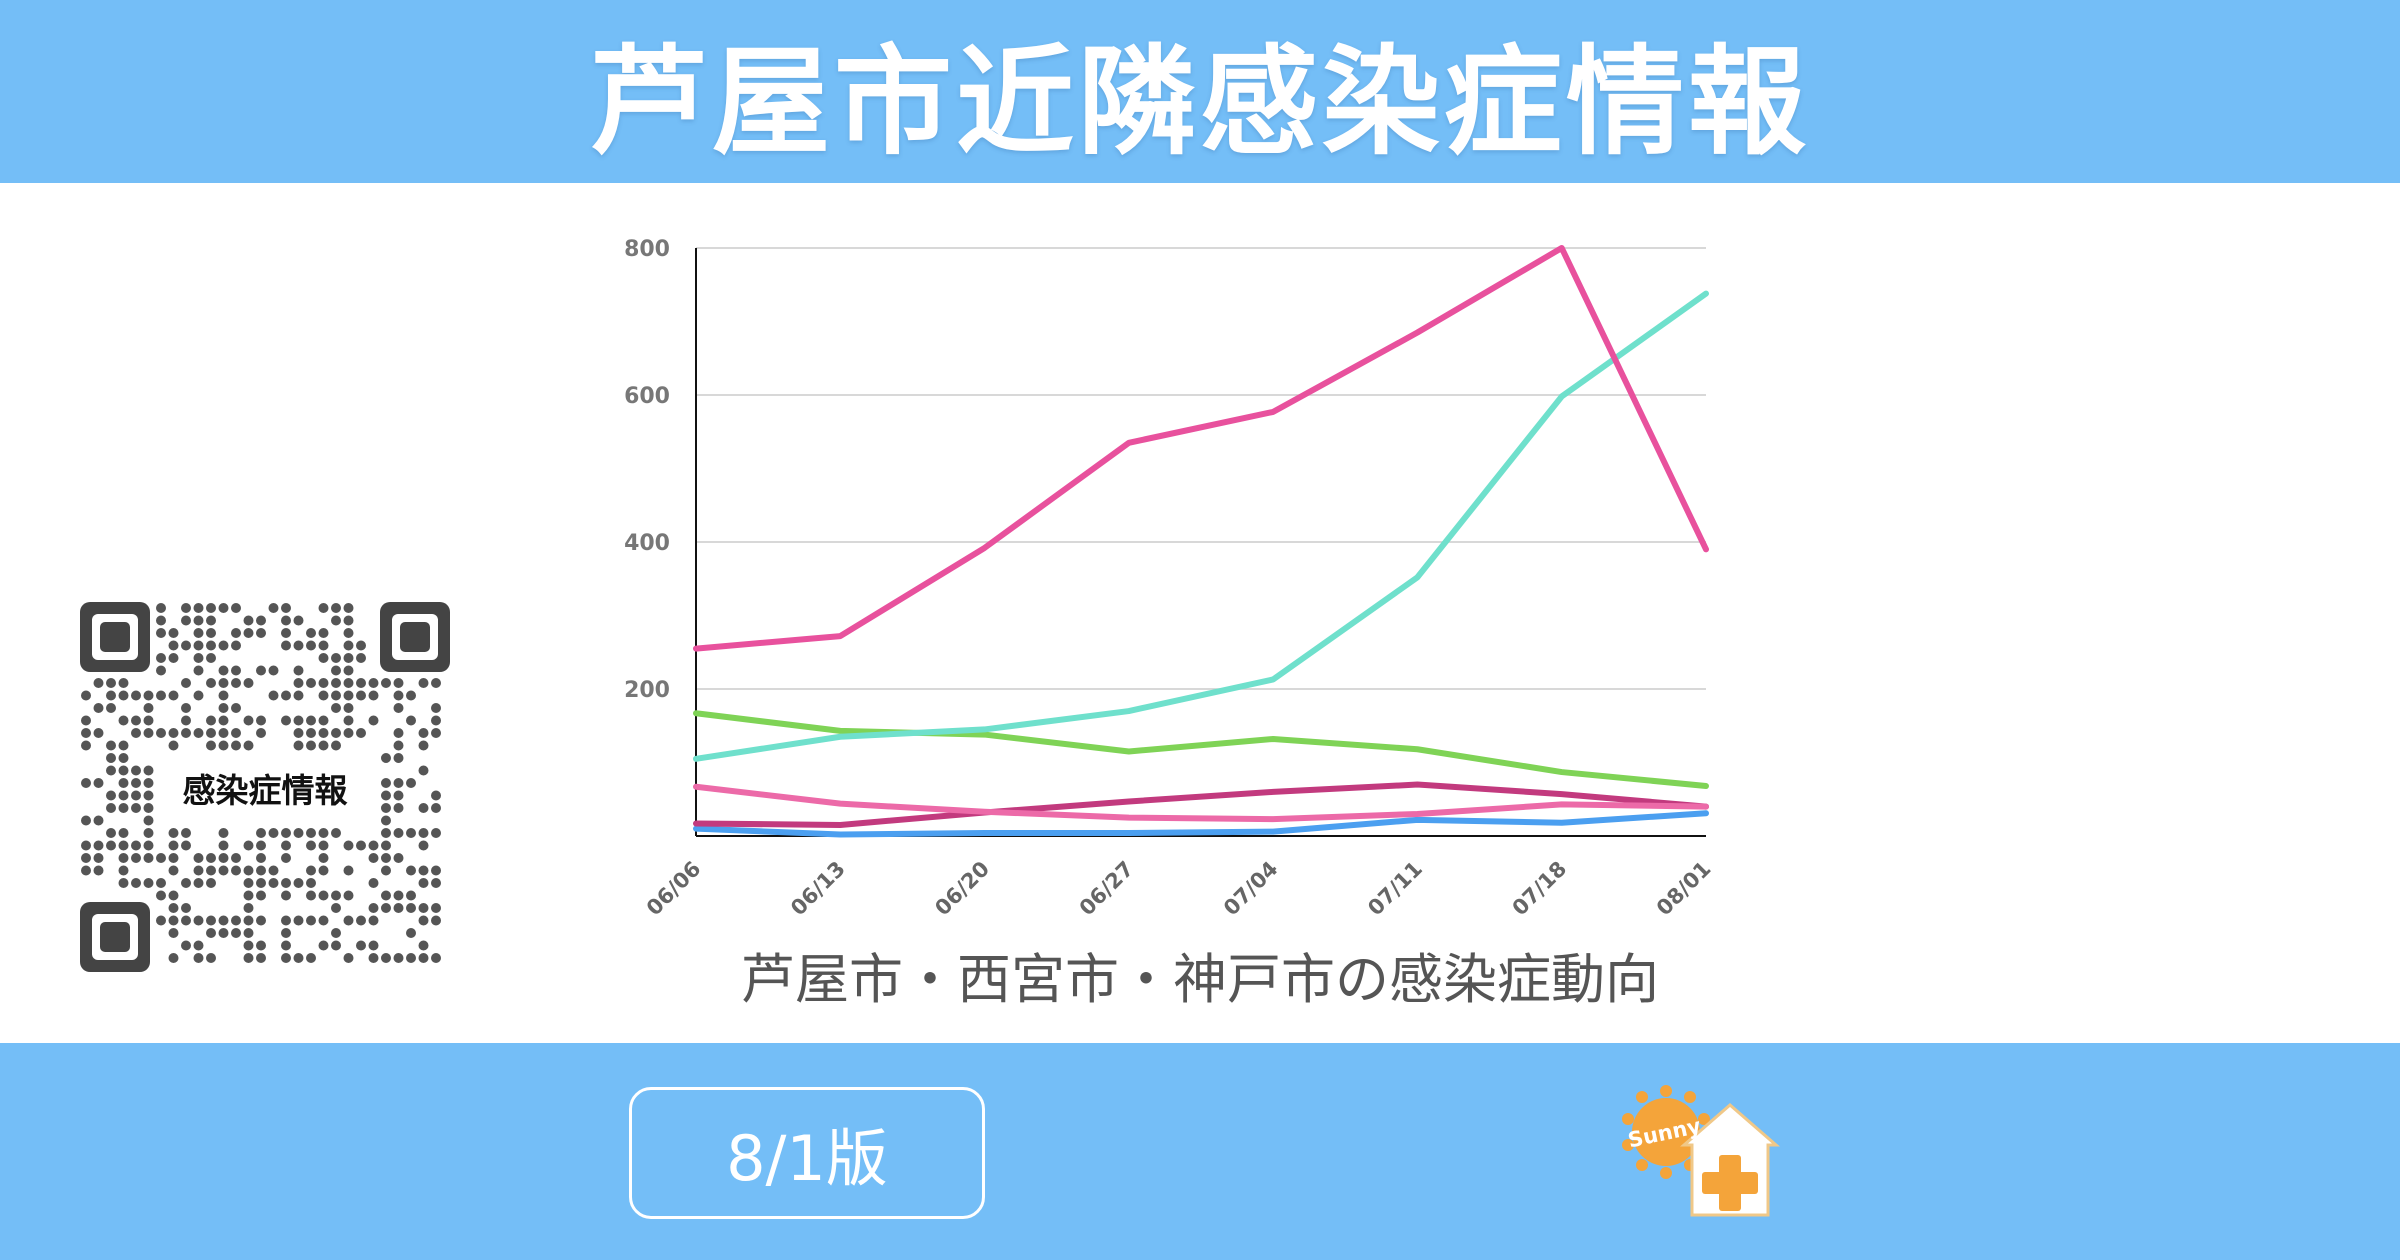  Describe the element at coordinates (674, 888) in the screenshot. I see `x-tick-label: 06/06` at that location.